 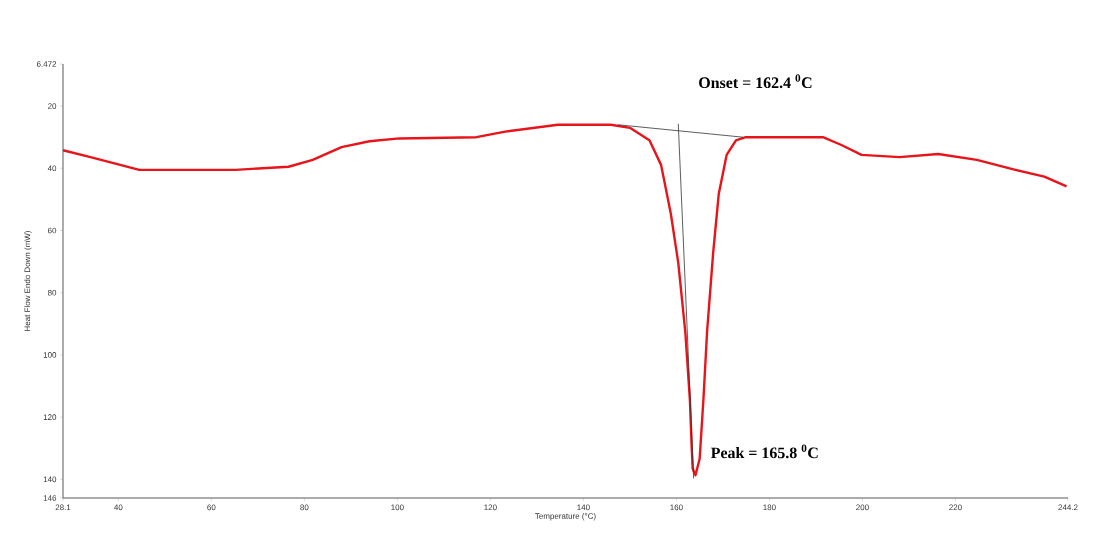 What do you see at coordinates (755, 81) in the screenshot?
I see `annotation: Onset = 162.4 $^{0}$C` at bounding box center [755, 81].